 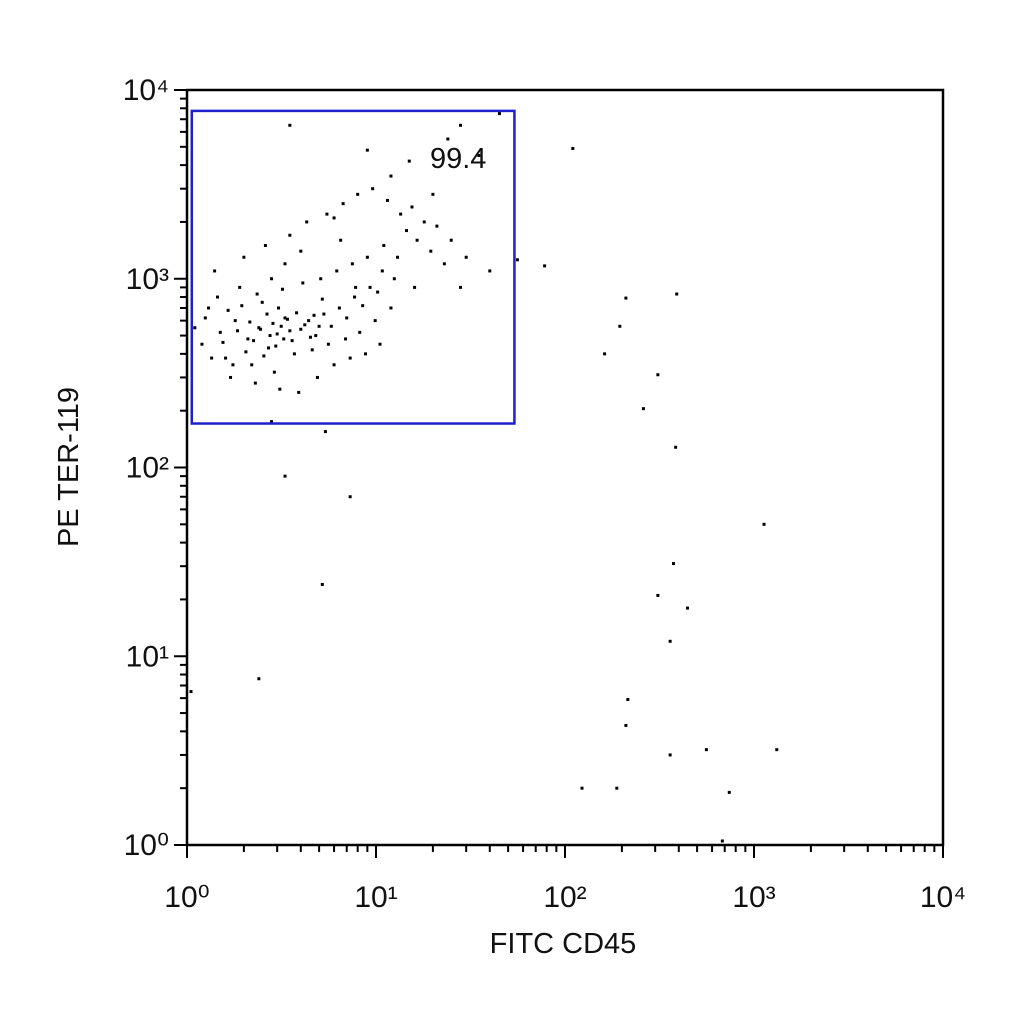 What do you see at coordinates (186, 897) in the screenshot?
I see `x-tick-label: 10⁰` at bounding box center [186, 897].